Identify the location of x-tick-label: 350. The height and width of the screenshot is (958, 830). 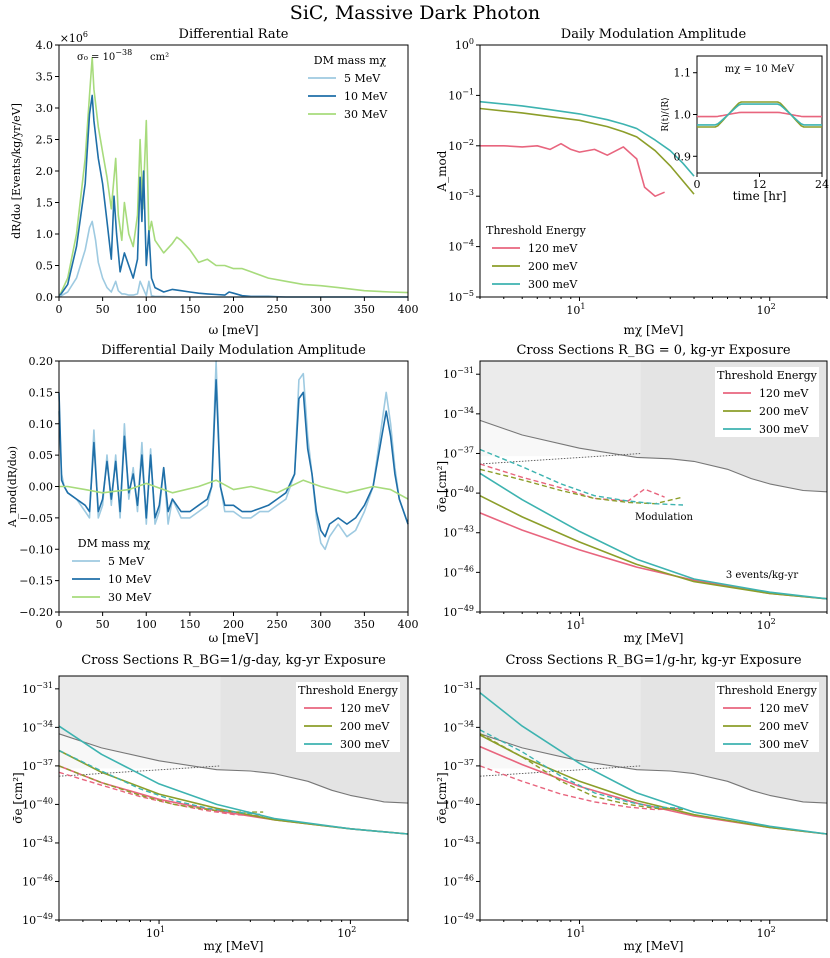
(364, 309).